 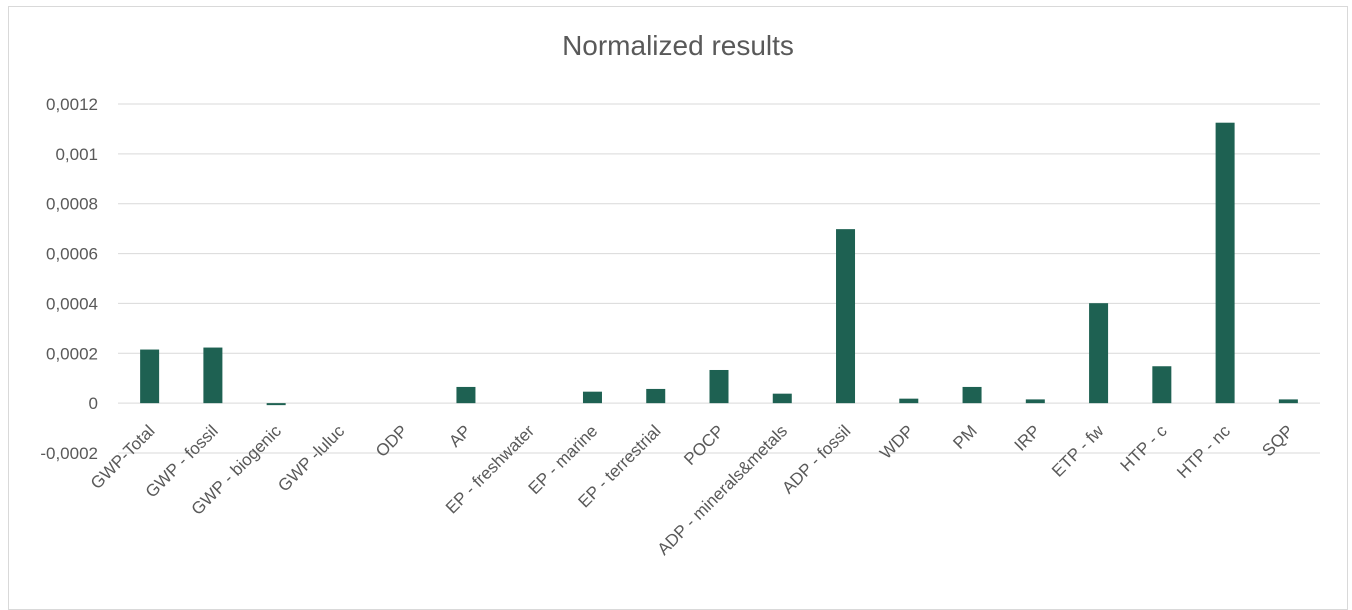 What do you see at coordinates (72, 254) in the screenshot?
I see `y-tick-label: 0,0006` at bounding box center [72, 254].